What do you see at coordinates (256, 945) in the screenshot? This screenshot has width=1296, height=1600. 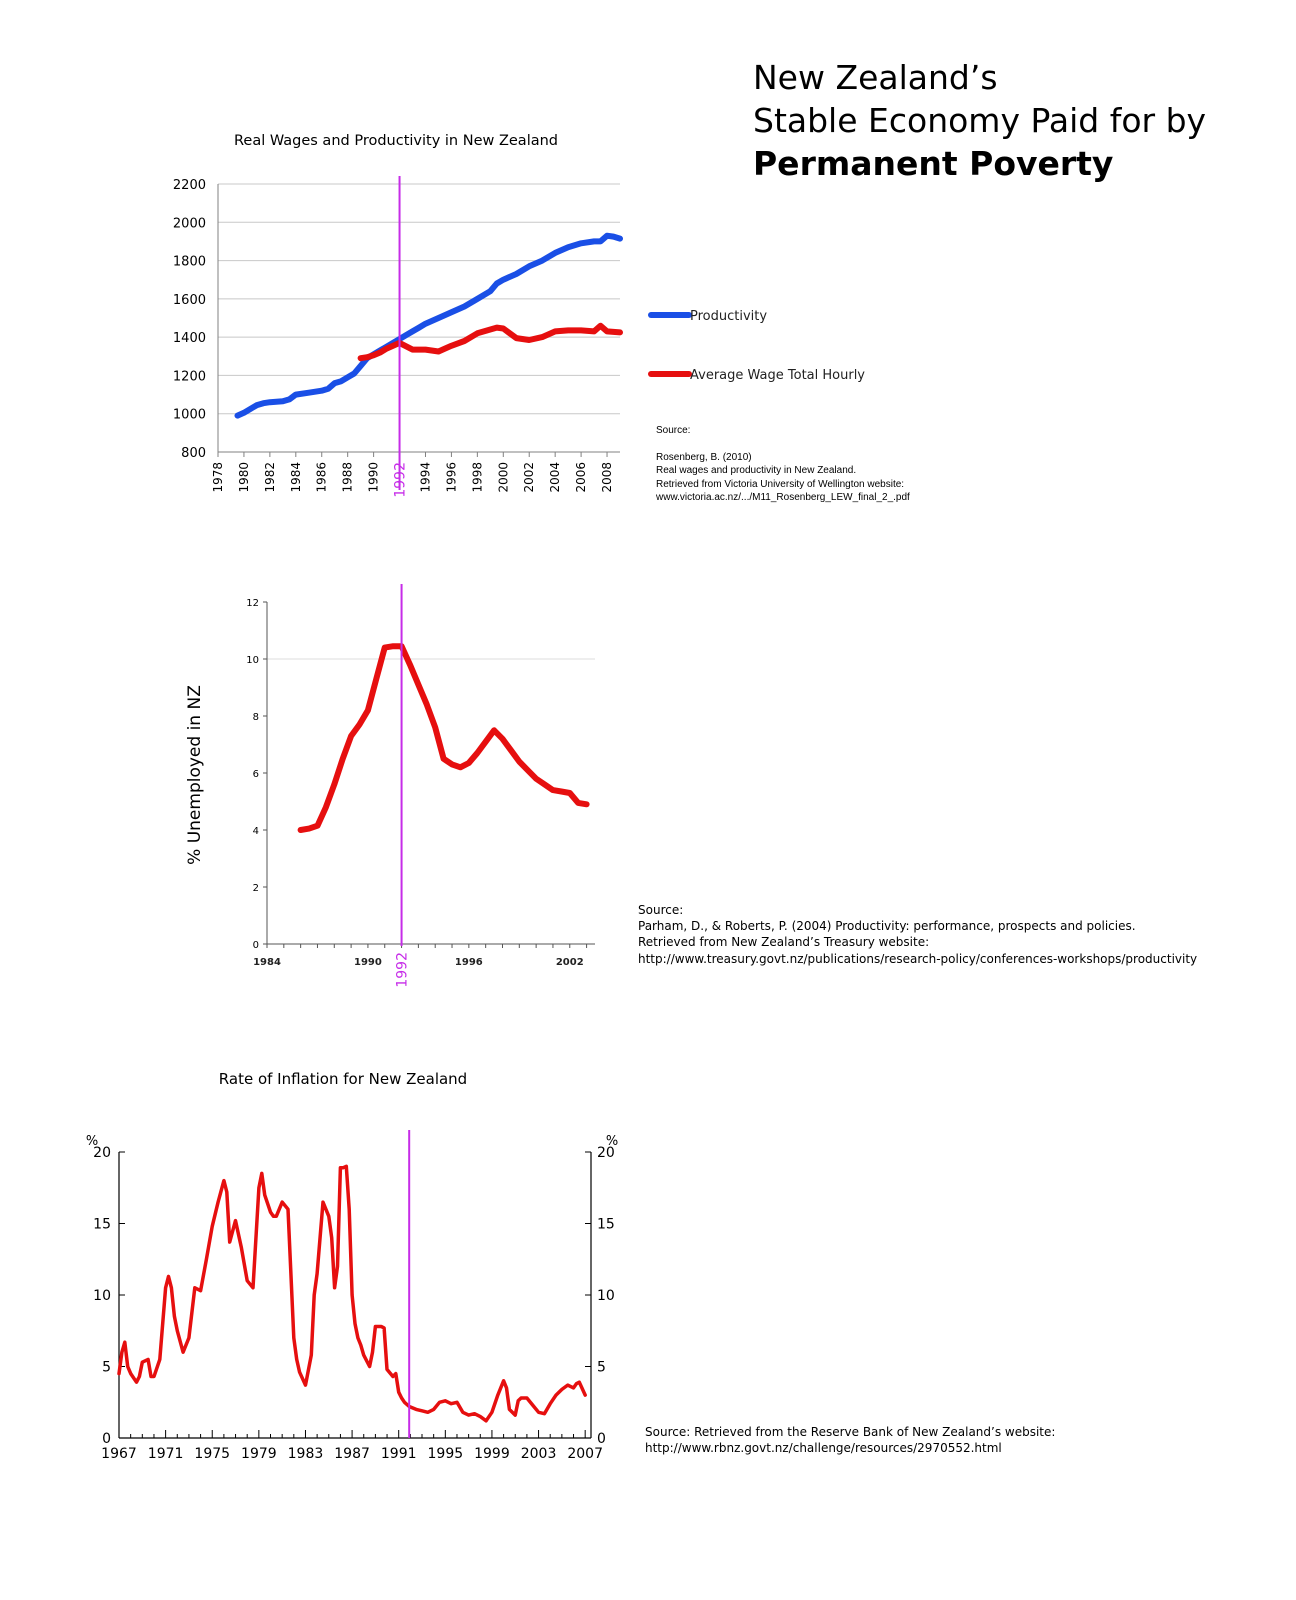 I see `y-tick-label: 0` at bounding box center [256, 945].